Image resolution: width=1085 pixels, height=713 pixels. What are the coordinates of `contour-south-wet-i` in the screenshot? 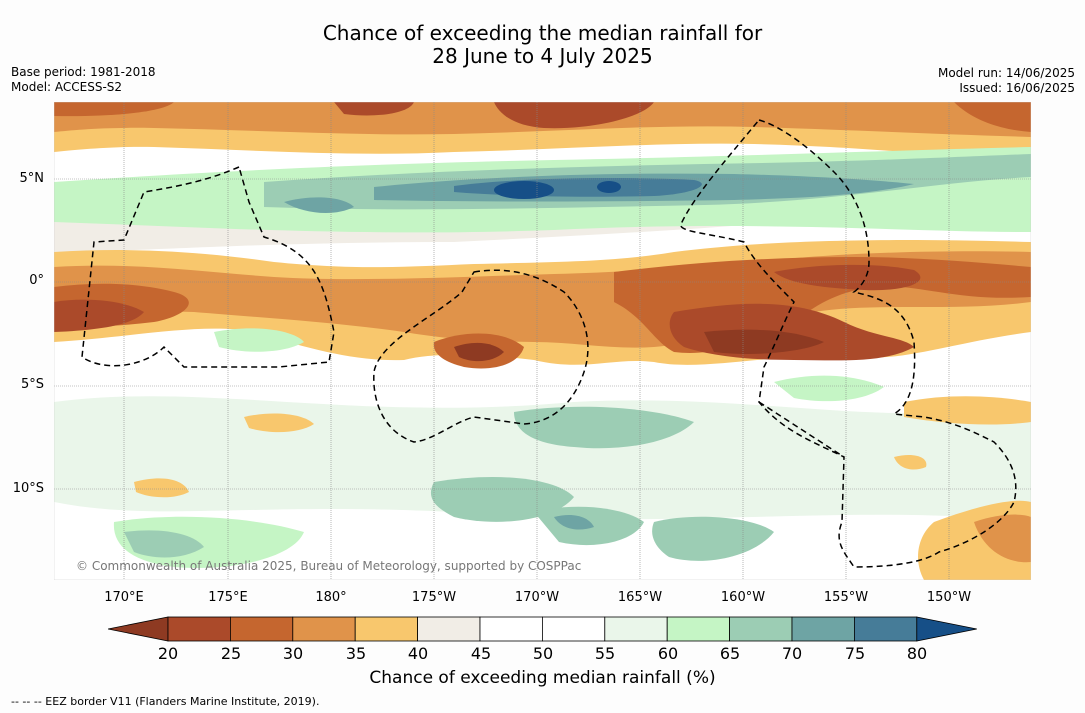 It's located at (259, 340).